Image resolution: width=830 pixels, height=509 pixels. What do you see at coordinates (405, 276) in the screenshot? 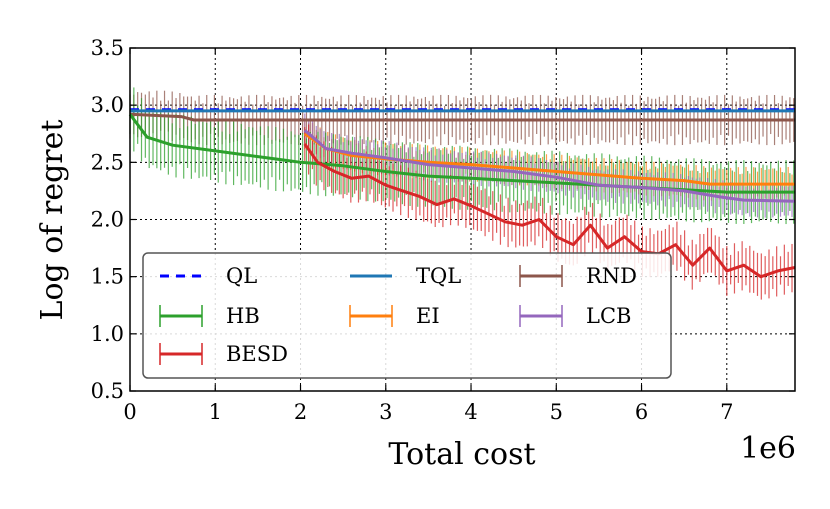
I see `legend-entry-tql: TQL` at bounding box center [405, 276].